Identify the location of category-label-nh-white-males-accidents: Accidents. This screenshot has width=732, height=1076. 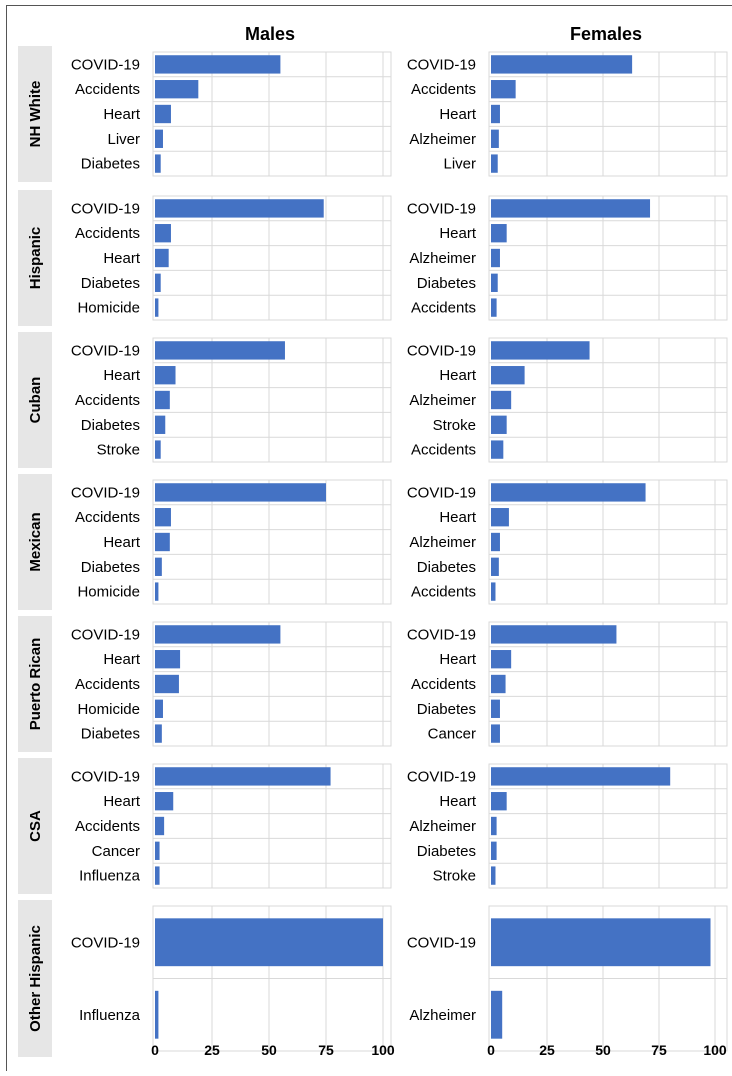
(107, 89).